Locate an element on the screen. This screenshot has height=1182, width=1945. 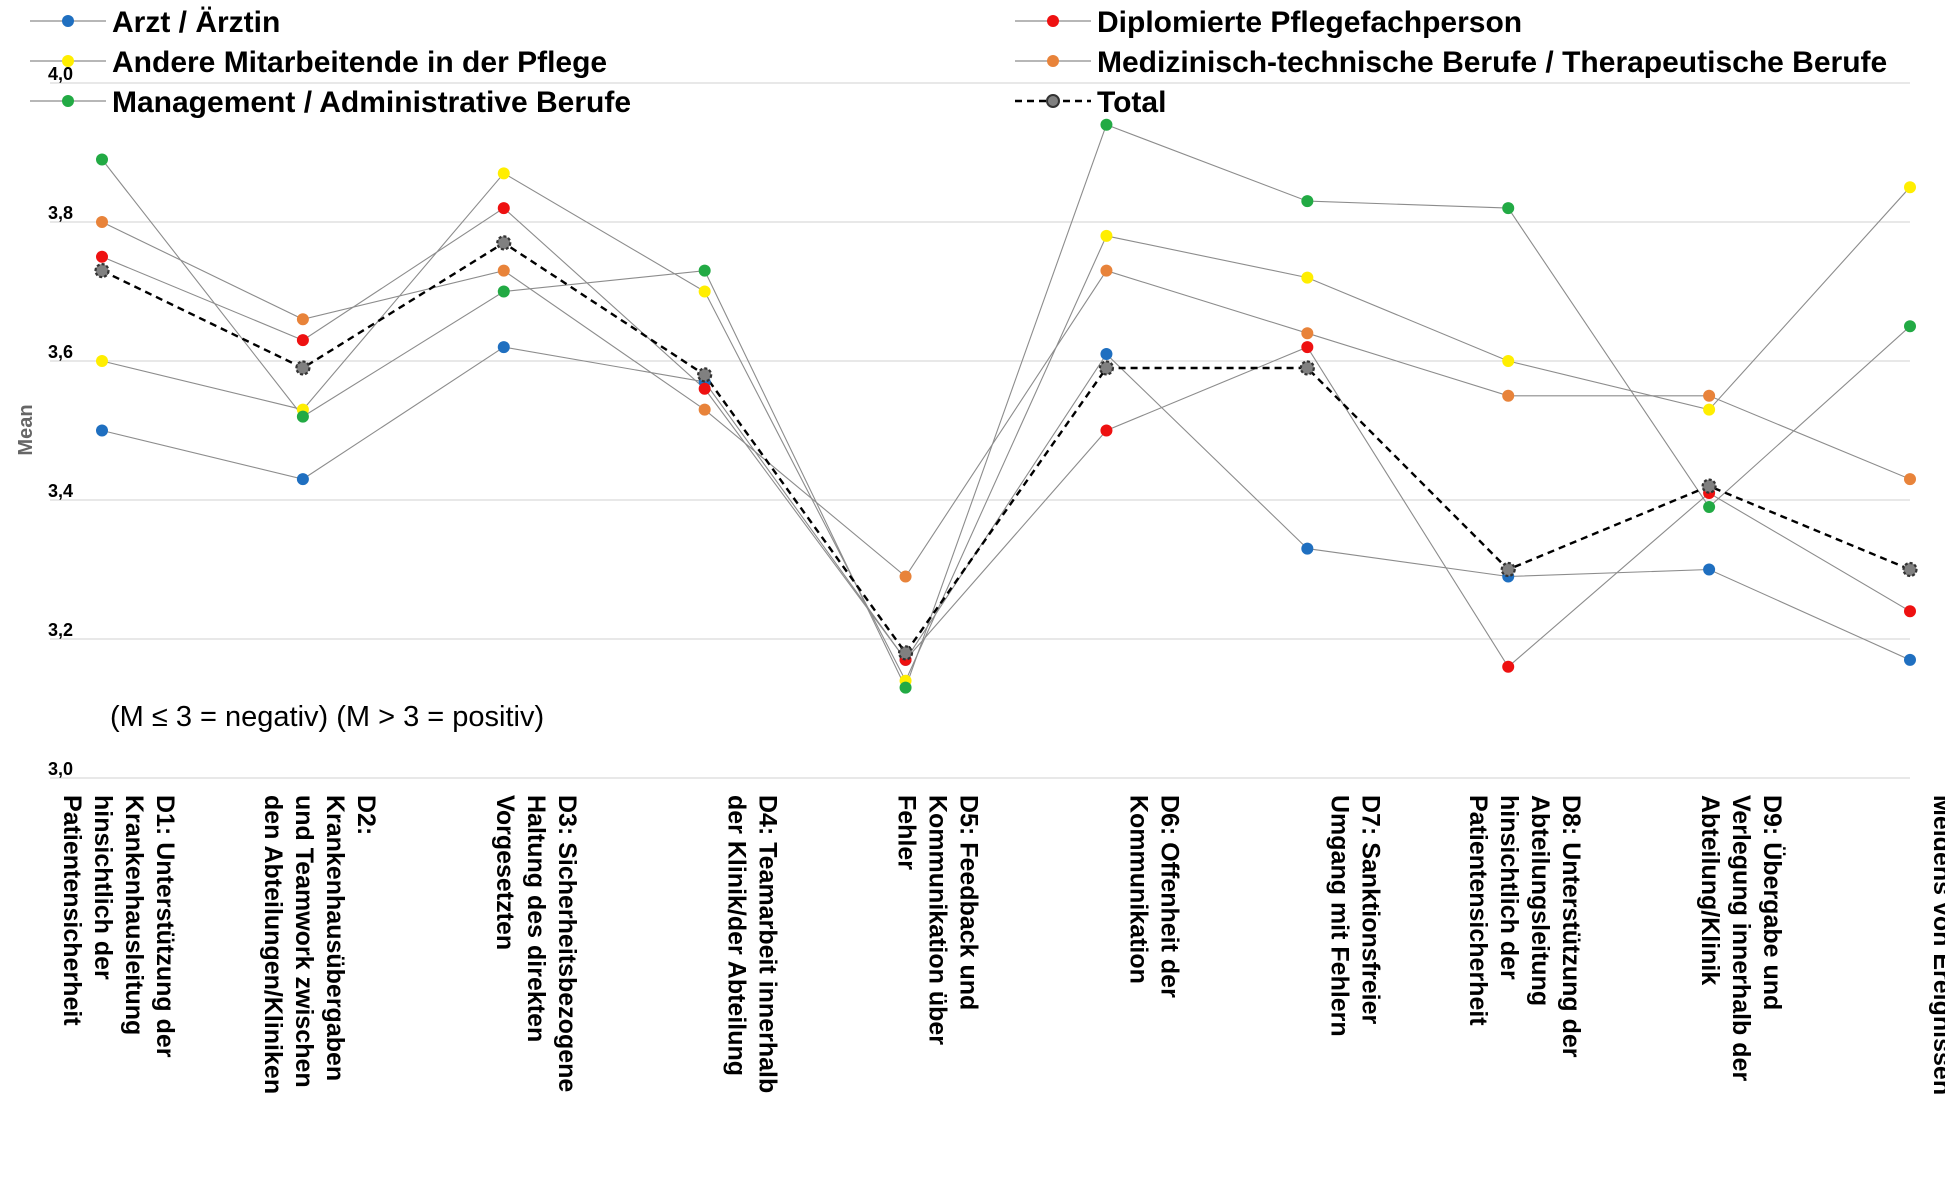
y-tick-label: 3,4 is located at coordinates (60, 491).